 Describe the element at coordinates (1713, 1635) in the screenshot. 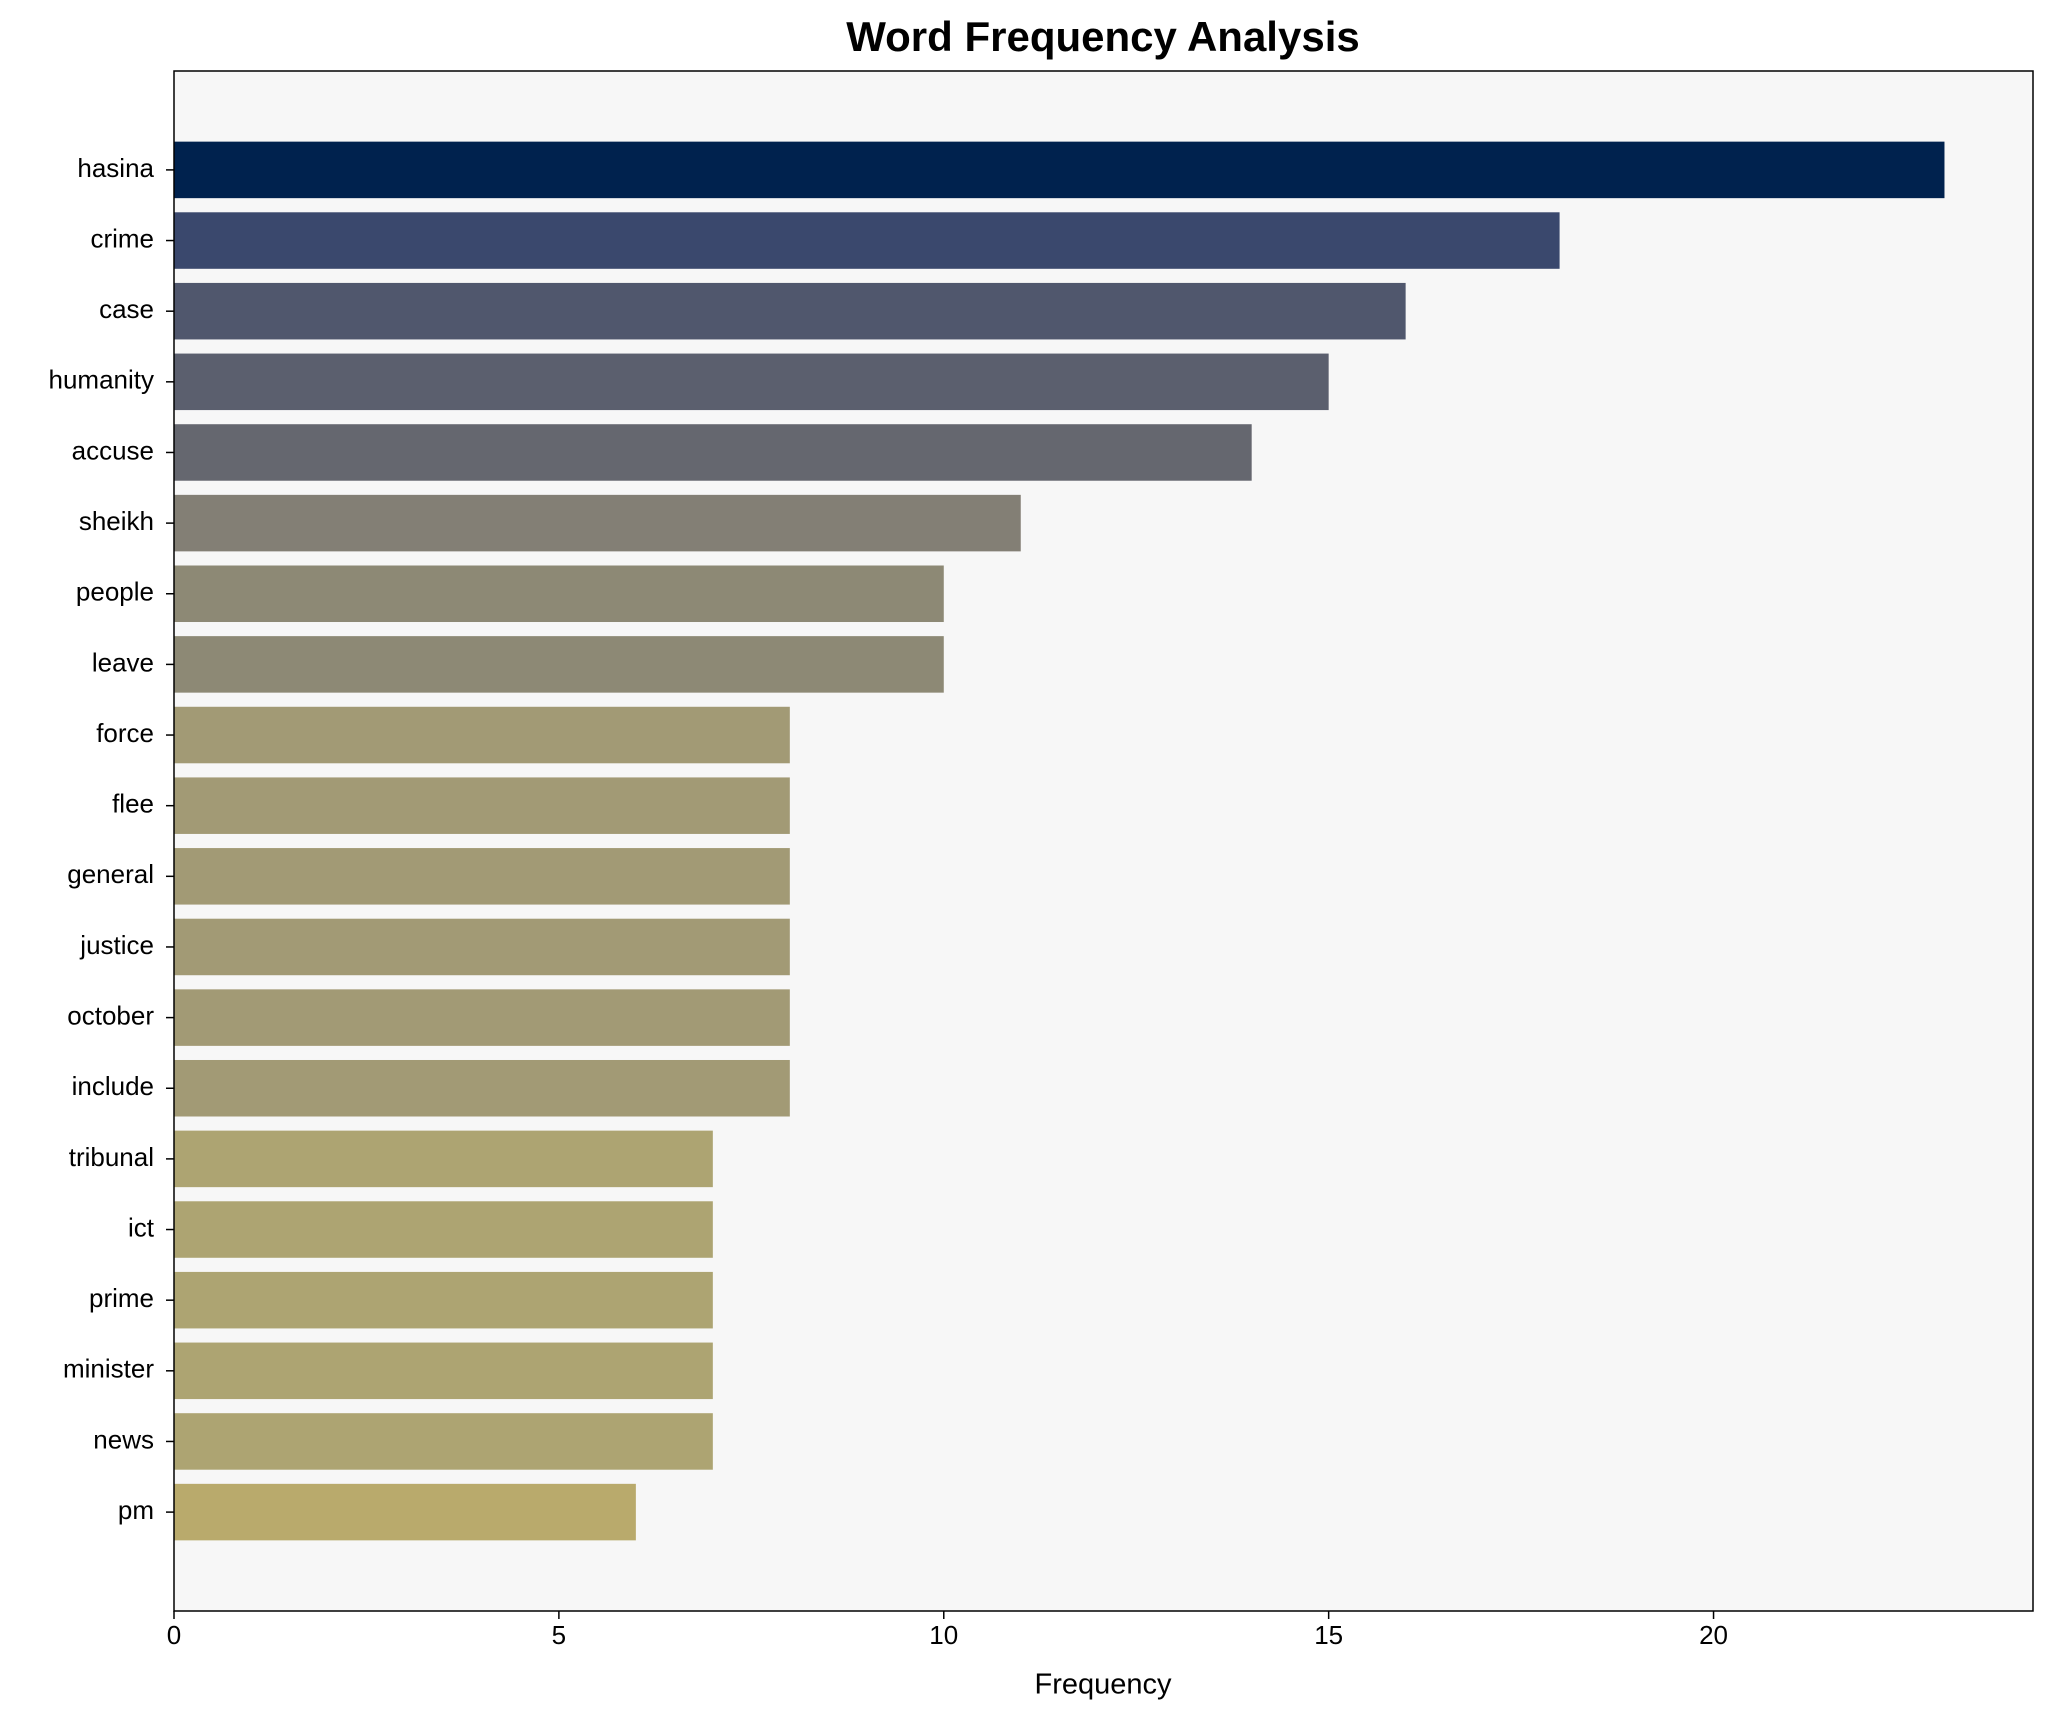

I see `x-tick-label: 20` at that location.